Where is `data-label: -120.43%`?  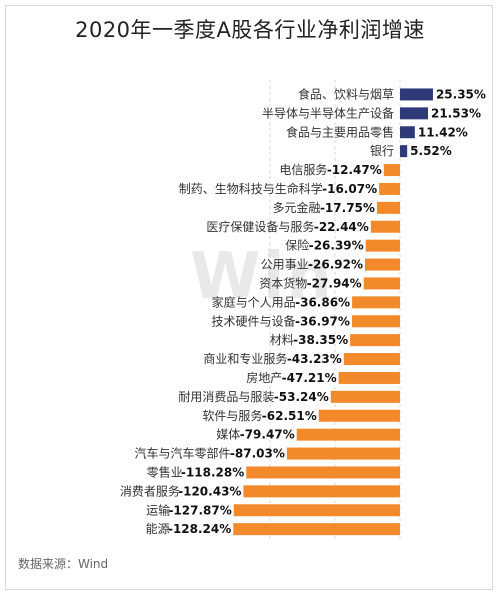 data-label: -120.43% is located at coordinates (209, 491).